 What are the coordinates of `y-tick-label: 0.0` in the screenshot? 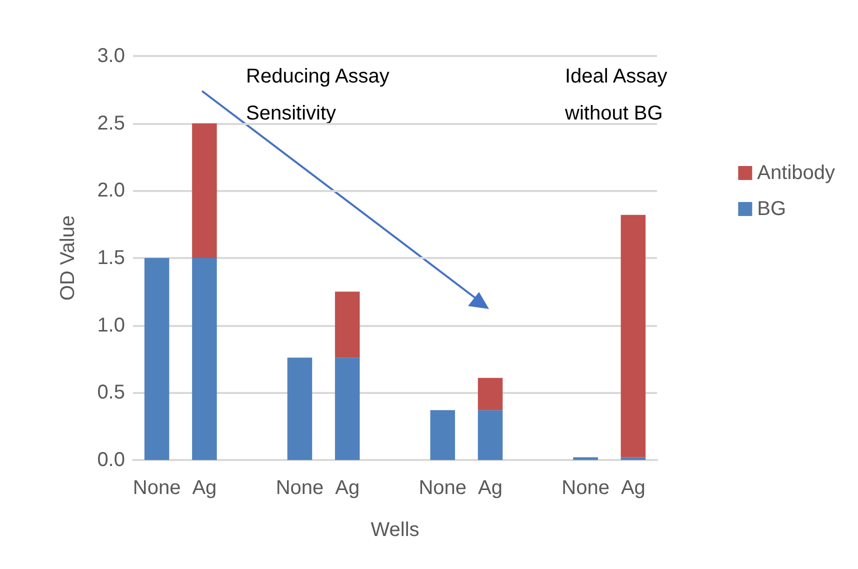 It's located at (111, 460).